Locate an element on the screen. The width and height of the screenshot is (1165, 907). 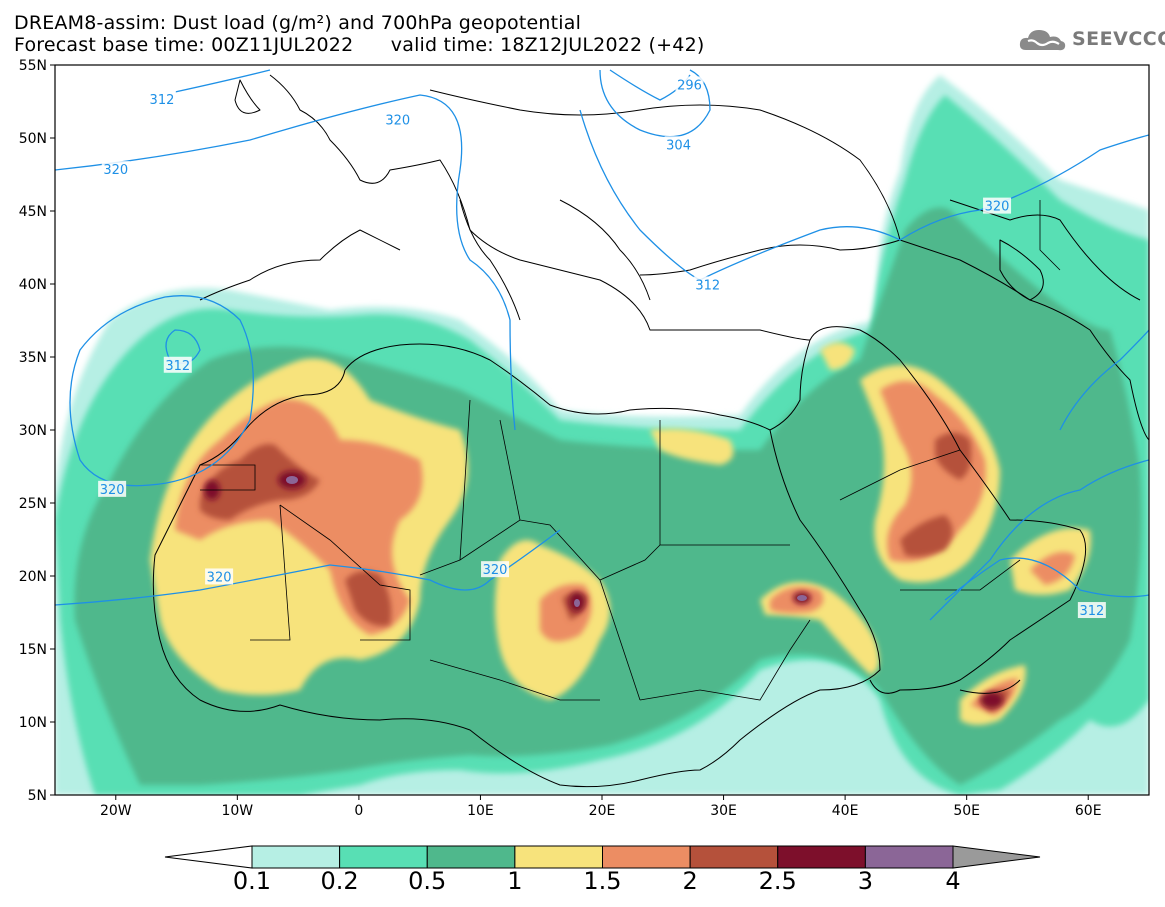
lat-tick-label: 55N is located at coordinates (33, 66).